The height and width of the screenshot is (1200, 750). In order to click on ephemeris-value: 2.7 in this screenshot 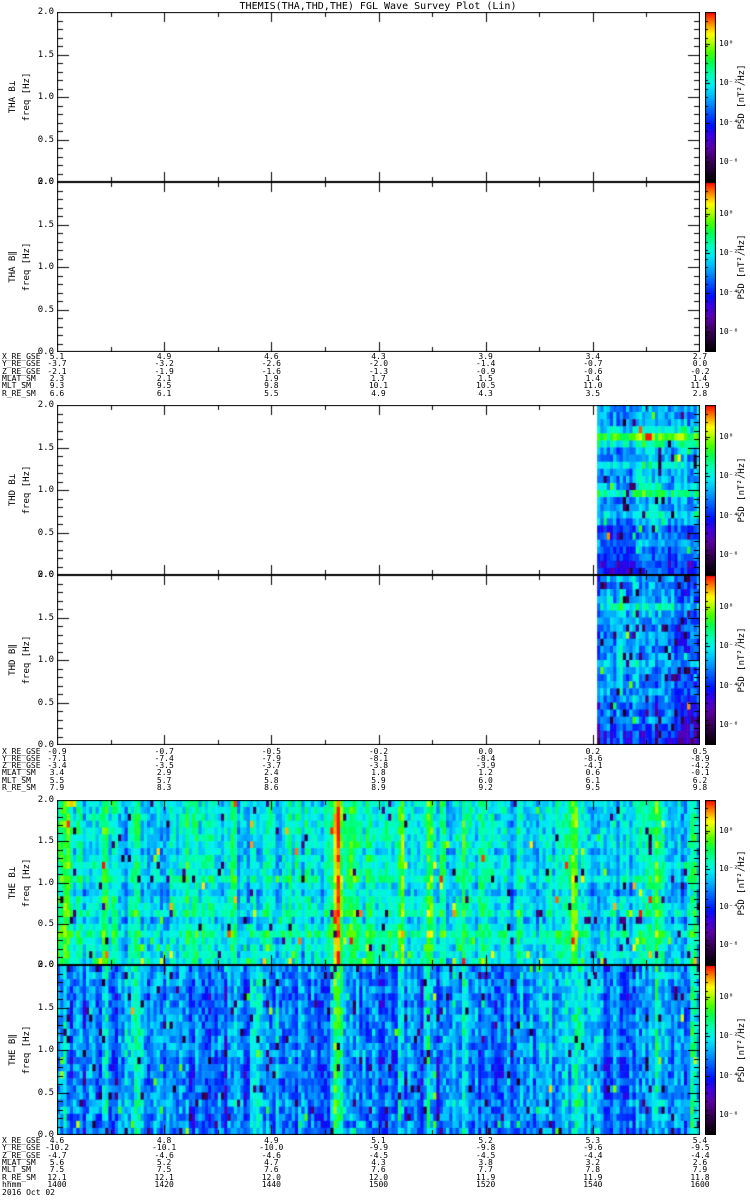, I will do `click(700, 356)`.